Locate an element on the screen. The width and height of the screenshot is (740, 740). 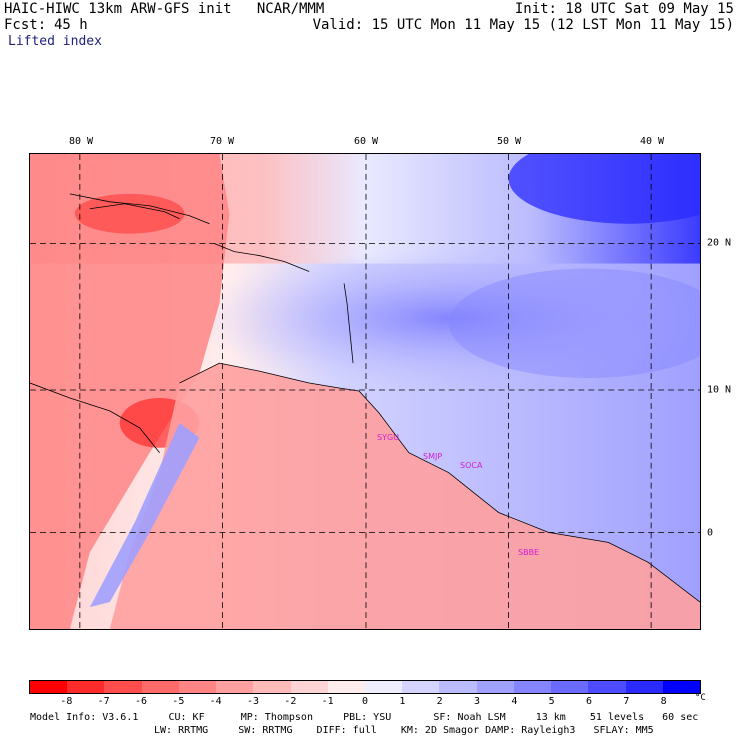
andes-blue-streak is located at coordinates (144, 515).